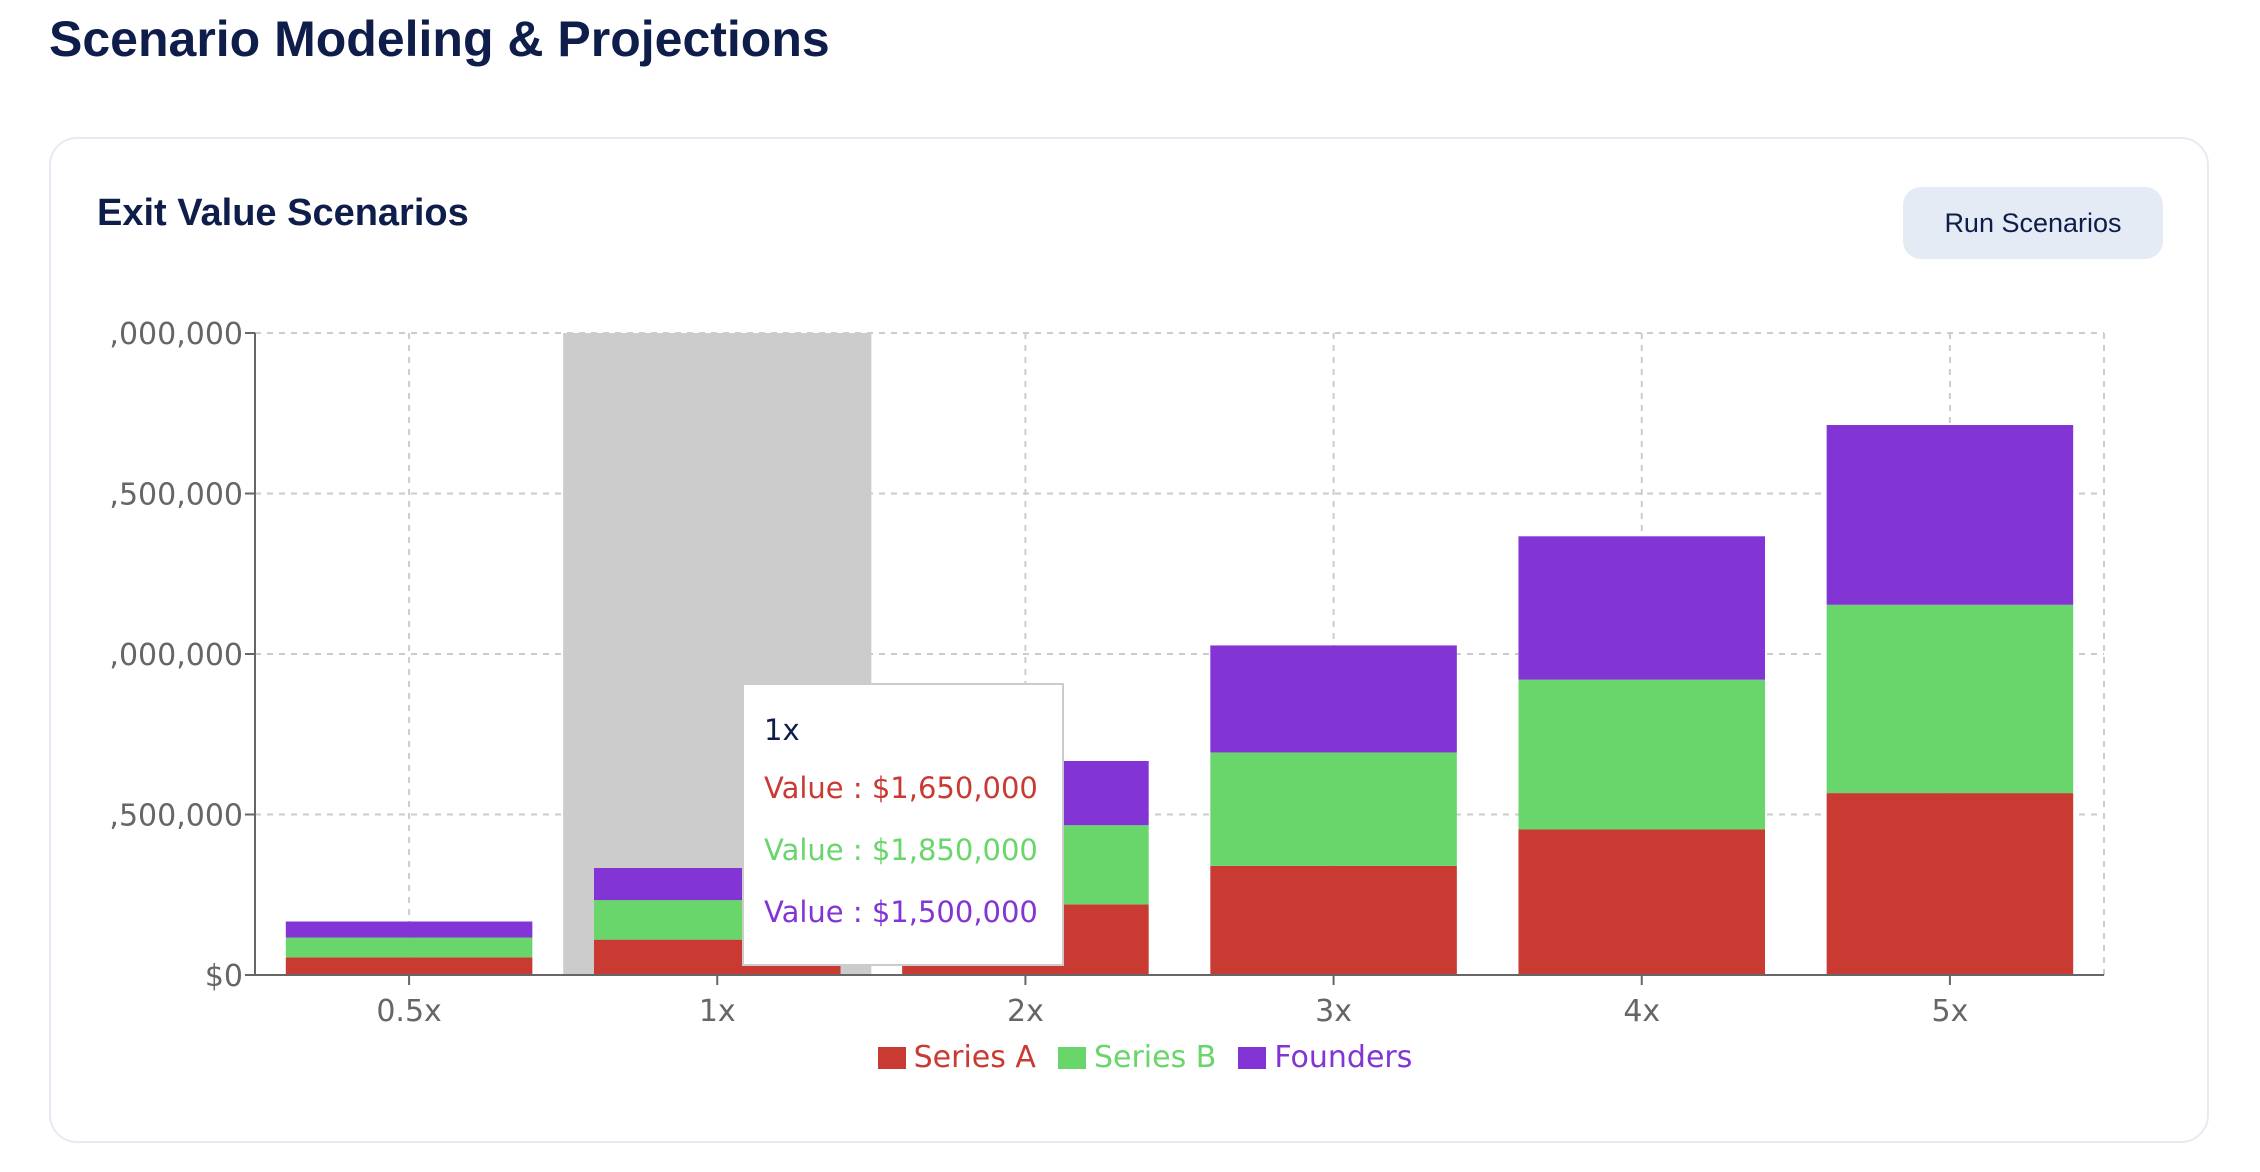 This screenshot has width=2260, height=1172. Describe the element at coordinates (176, 816) in the screenshot. I see `y-tick-label-1: ,500,000` at that location.